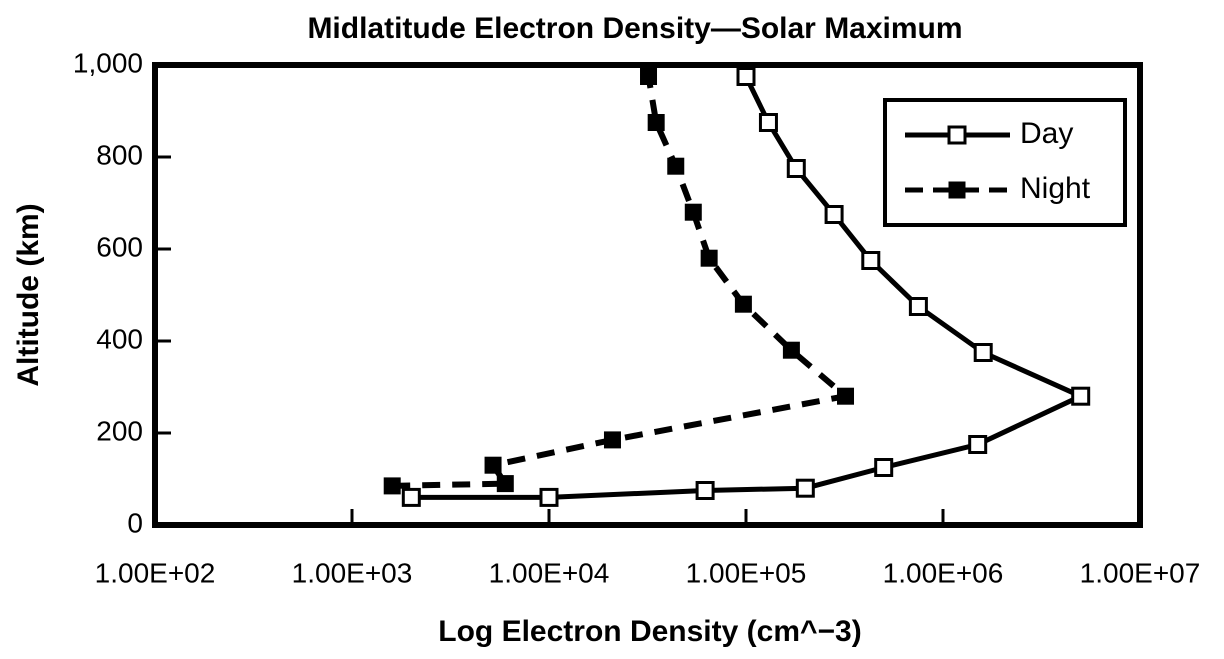 This screenshot has height=659, width=1224. I want to click on y-tick-label: 0, so click(135, 522).